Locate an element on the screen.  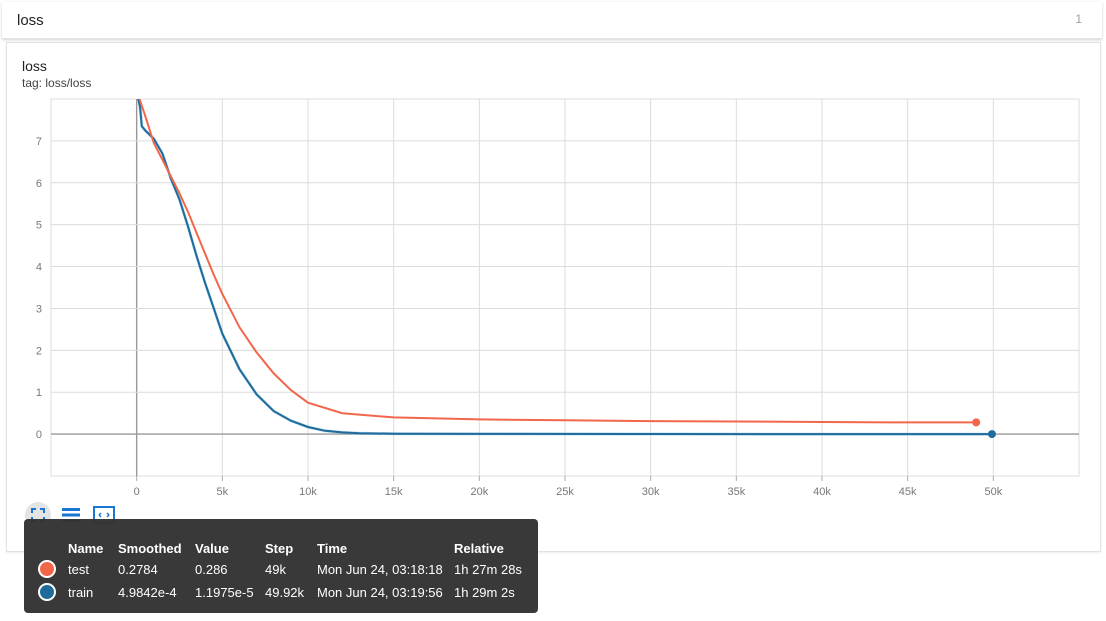
col-value: Value is located at coordinates (212, 548).